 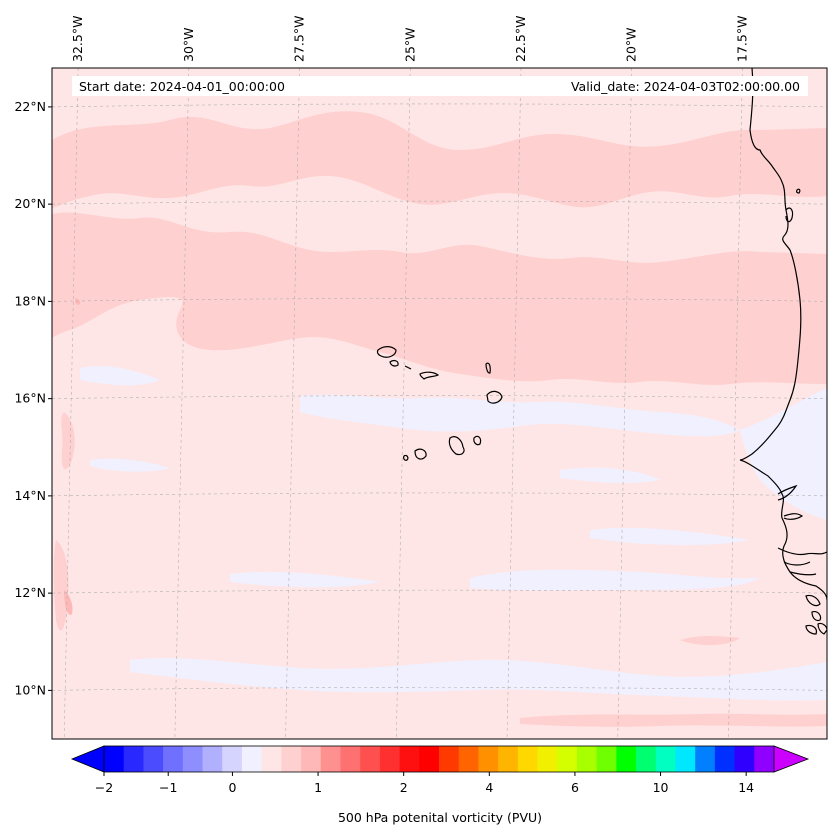 I want to click on colorbar-extend-min, so click(x=87, y=759).